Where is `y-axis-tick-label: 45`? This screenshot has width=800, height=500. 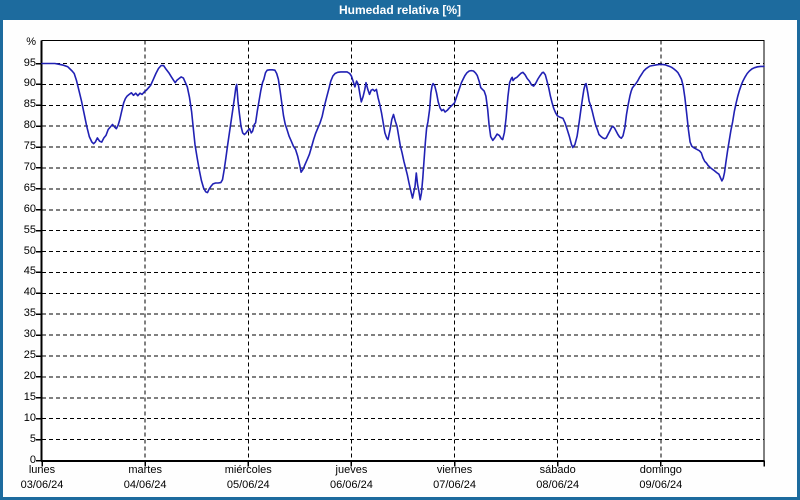
y-axis-tick-label: 45 is located at coordinates (29, 271).